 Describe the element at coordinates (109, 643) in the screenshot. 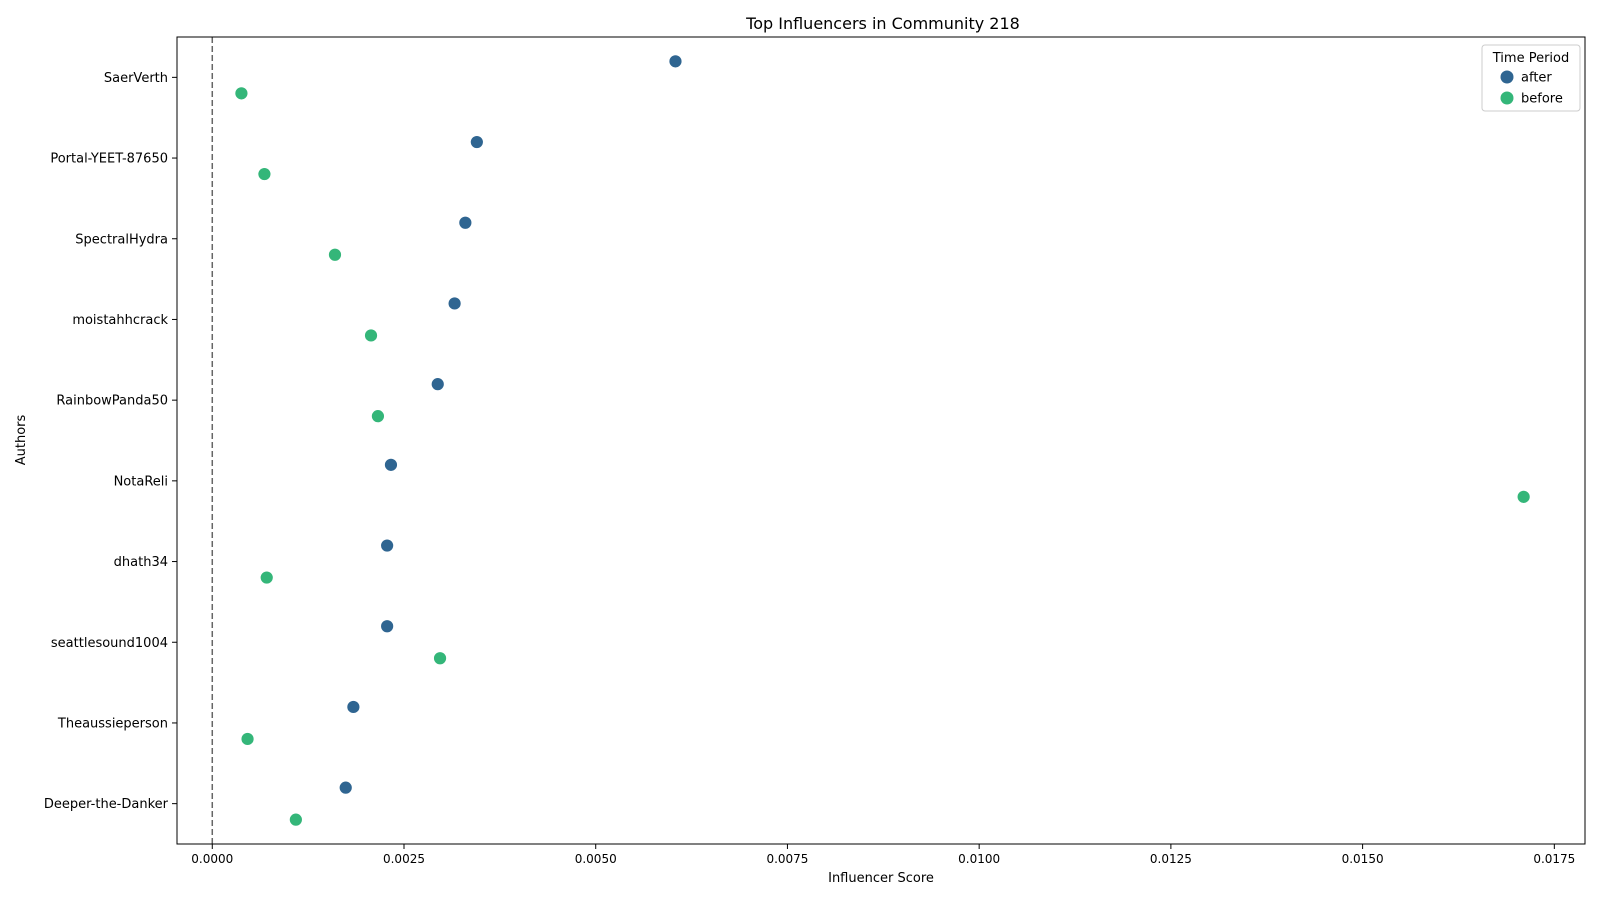

I see `y-tick-label: seattlesound1004` at that location.